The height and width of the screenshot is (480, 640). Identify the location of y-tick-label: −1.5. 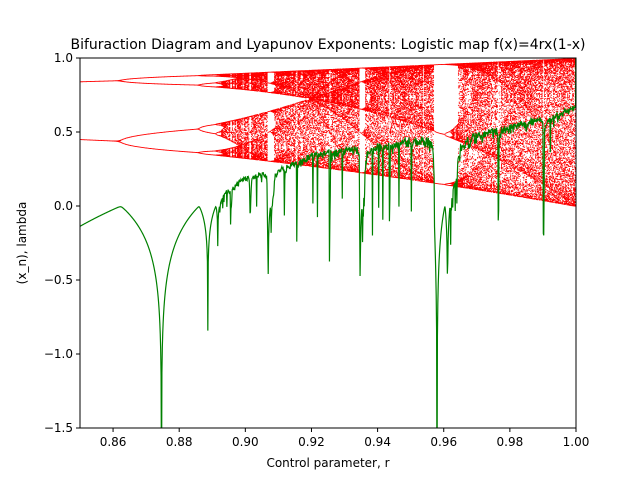
(58, 428).